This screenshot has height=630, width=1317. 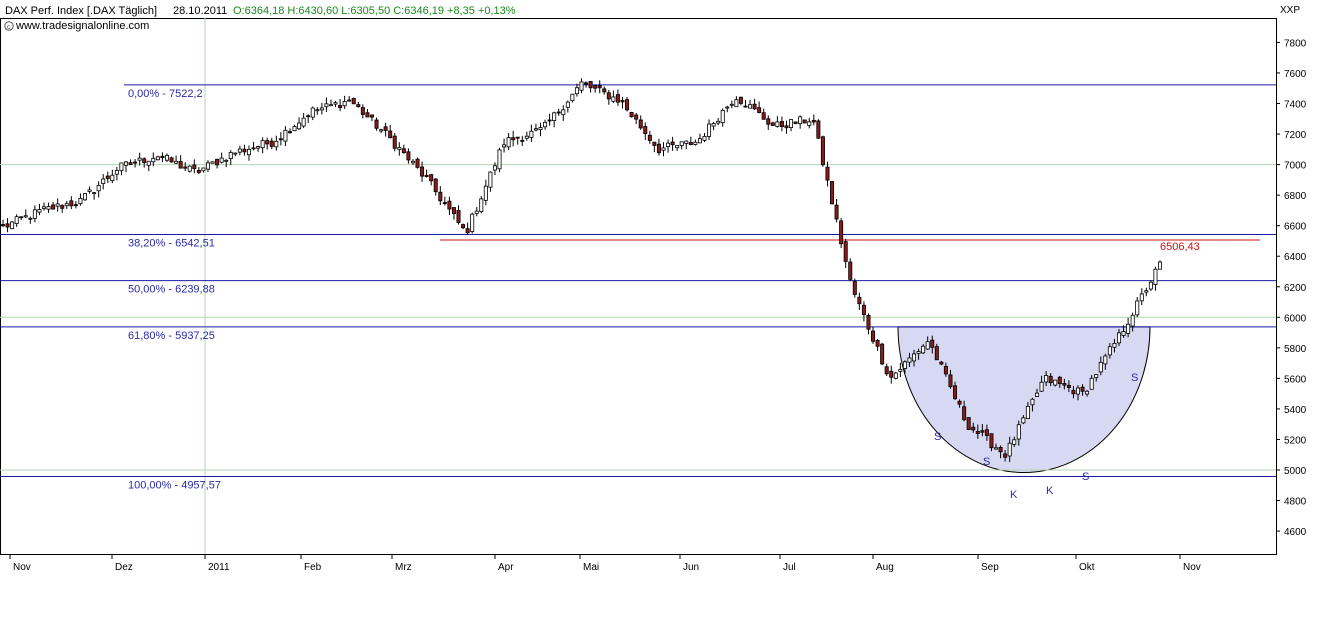 What do you see at coordinates (9, 26) in the screenshot?
I see `copyright-icon` at bounding box center [9, 26].